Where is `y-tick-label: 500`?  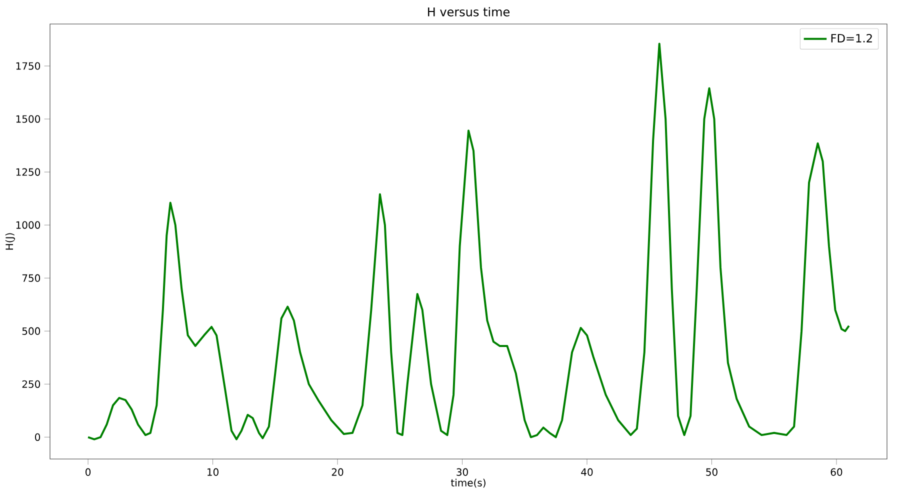 y-tick-label: 500 is located at coordinates (31, 331).